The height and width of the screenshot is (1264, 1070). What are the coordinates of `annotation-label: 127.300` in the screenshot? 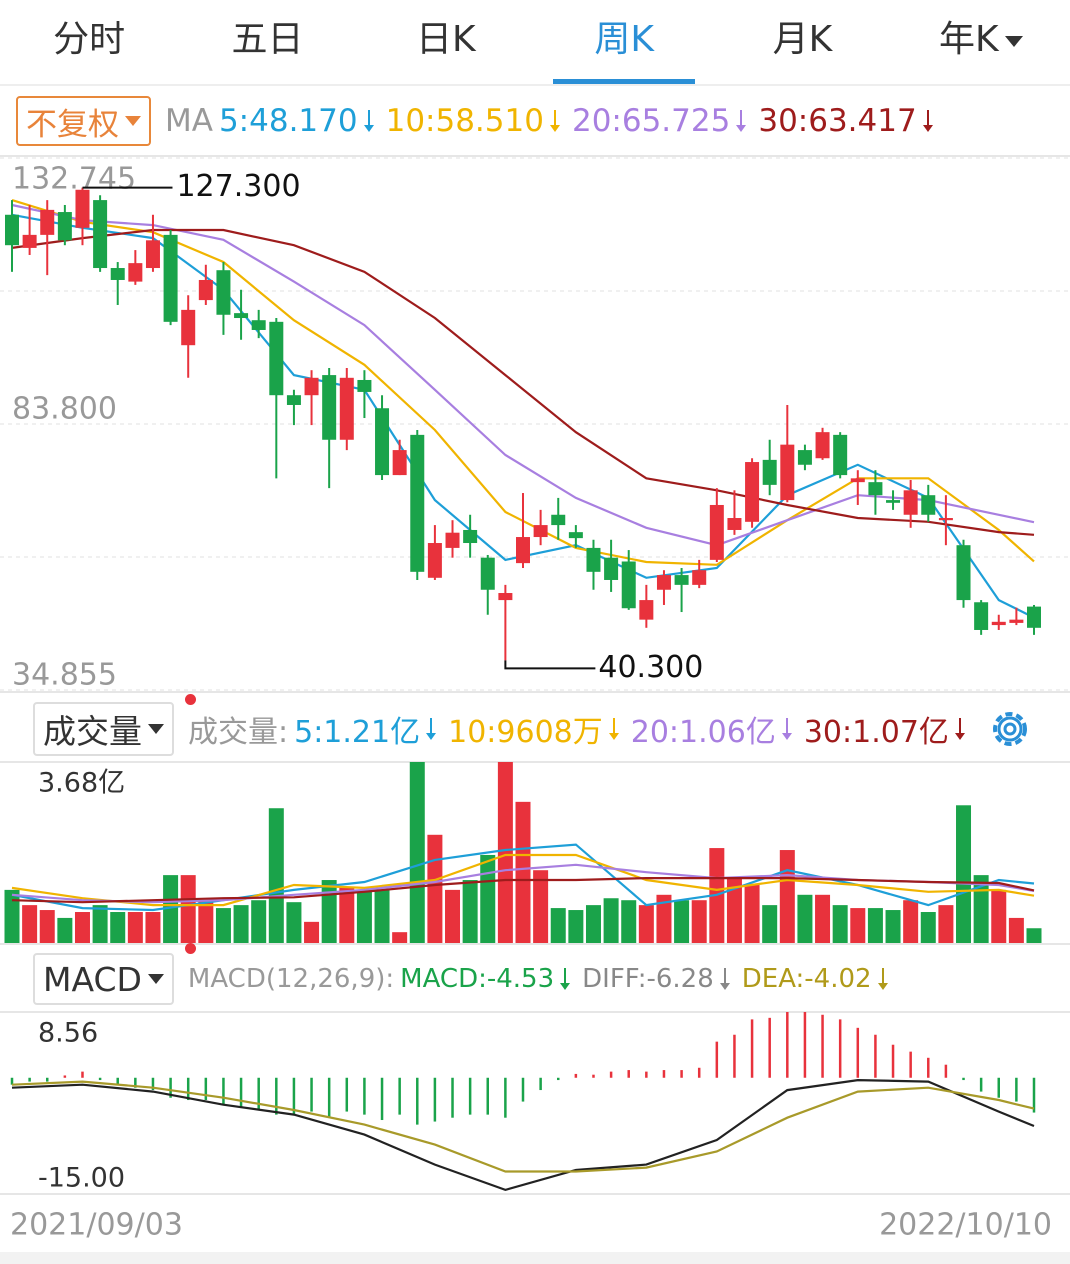 It's located at (238, 186).